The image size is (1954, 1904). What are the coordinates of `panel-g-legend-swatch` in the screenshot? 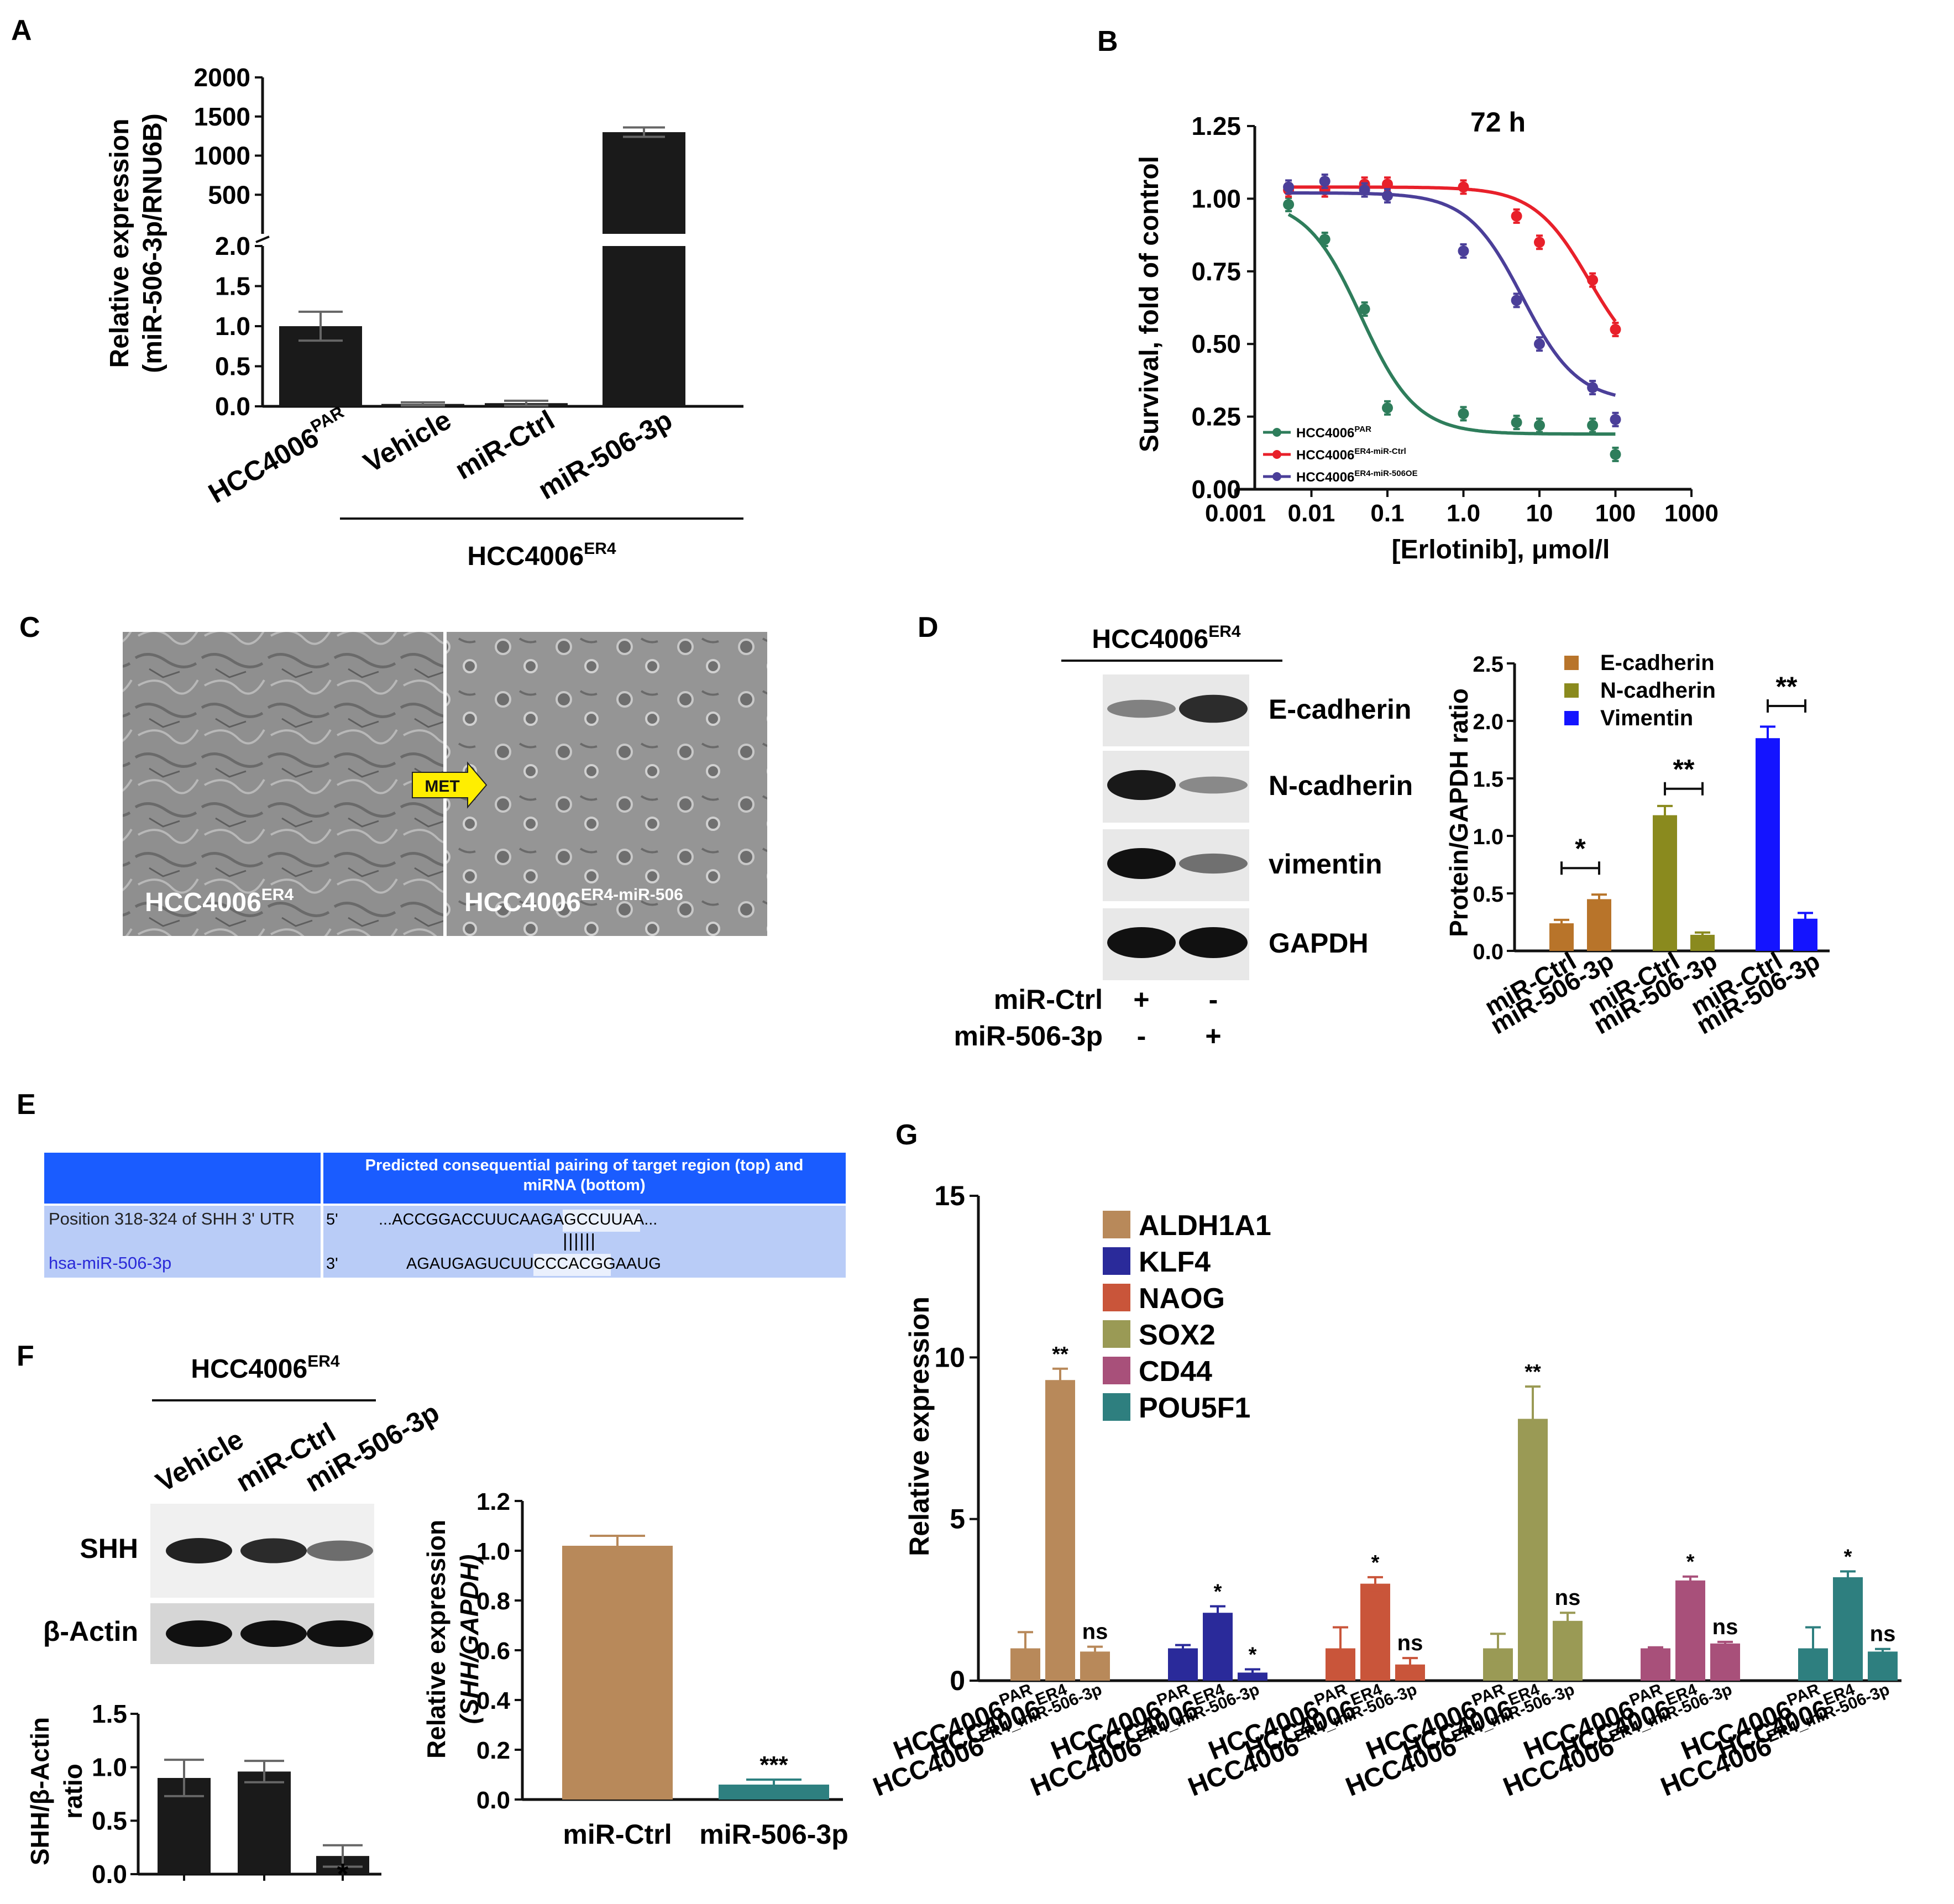 It's located at (1116, 1370).